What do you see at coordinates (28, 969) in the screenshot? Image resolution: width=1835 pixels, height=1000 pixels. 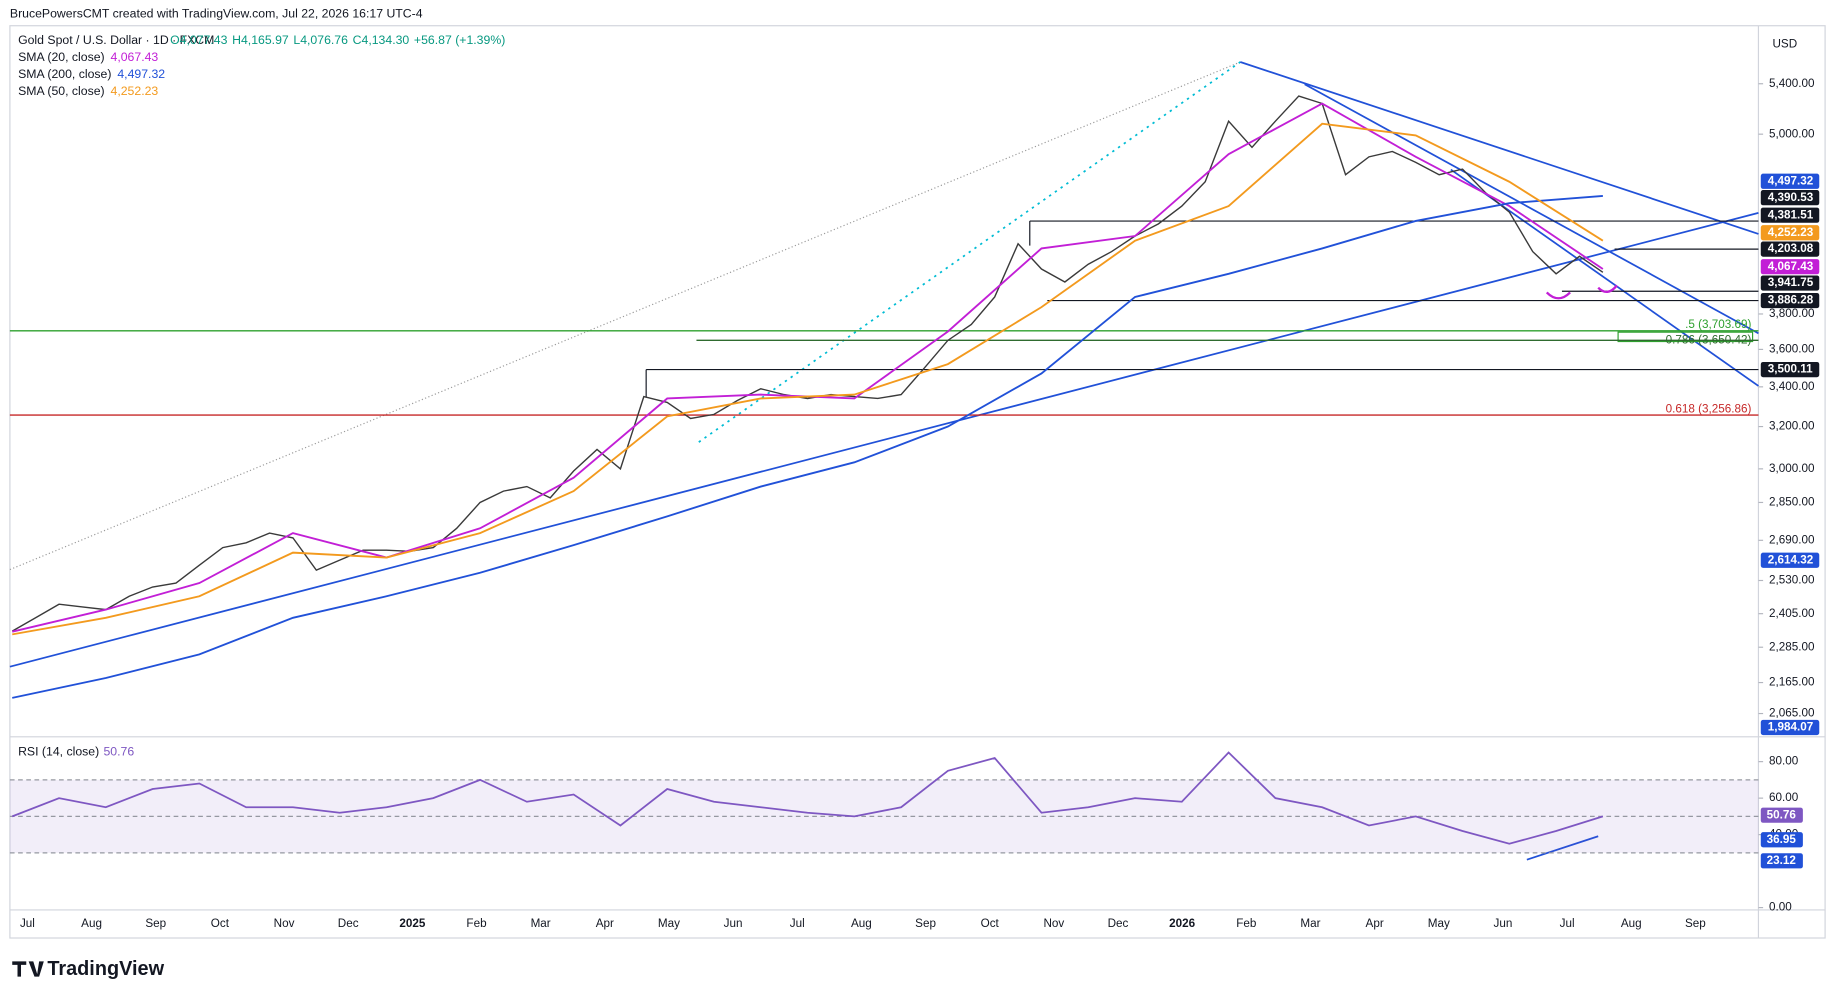 I see `logo-mark` at bounding box center [28, 969].